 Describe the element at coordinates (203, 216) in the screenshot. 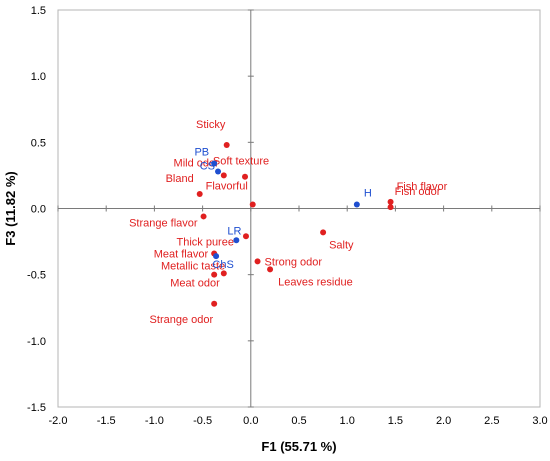

I see `point-strange-flavor` at that location.